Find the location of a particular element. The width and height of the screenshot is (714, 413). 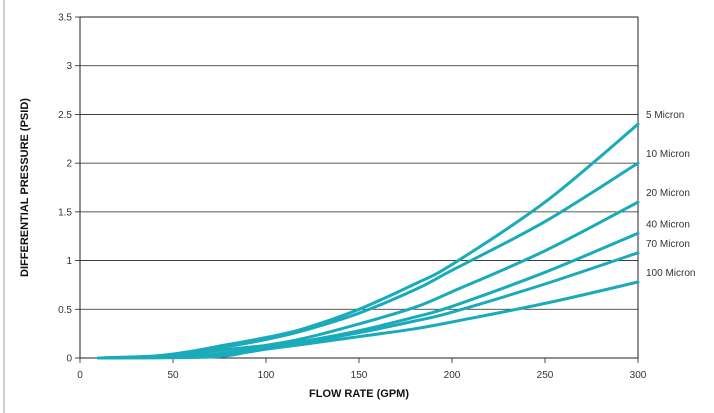

page-left-rule is located at coordinates (4, 206).